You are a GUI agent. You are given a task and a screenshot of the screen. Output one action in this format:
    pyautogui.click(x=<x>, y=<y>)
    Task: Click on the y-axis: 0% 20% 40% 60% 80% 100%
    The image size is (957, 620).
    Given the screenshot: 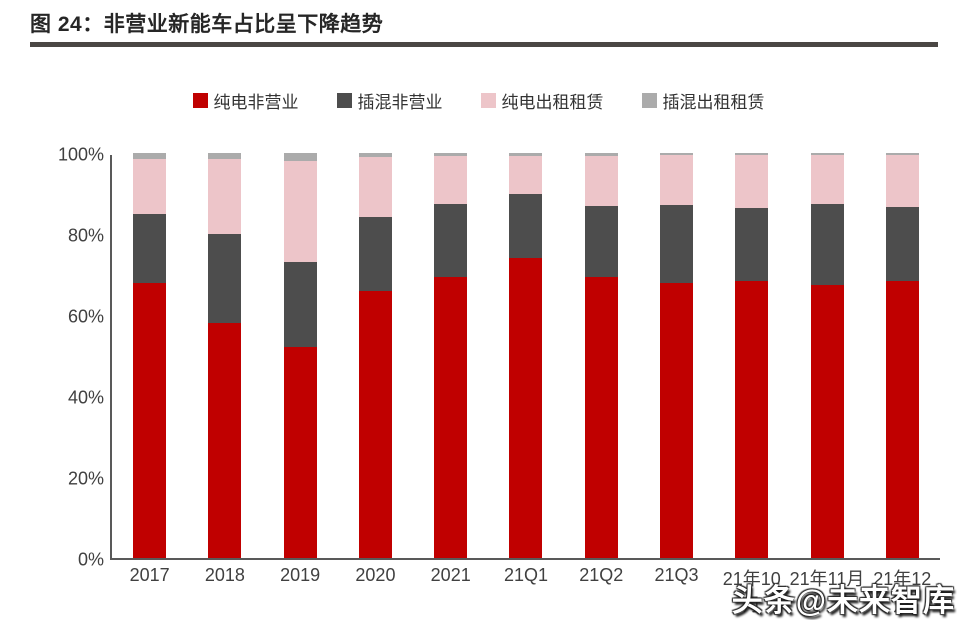 What is the action you would take?
    pyautogui.click(x=52, y=357)
    